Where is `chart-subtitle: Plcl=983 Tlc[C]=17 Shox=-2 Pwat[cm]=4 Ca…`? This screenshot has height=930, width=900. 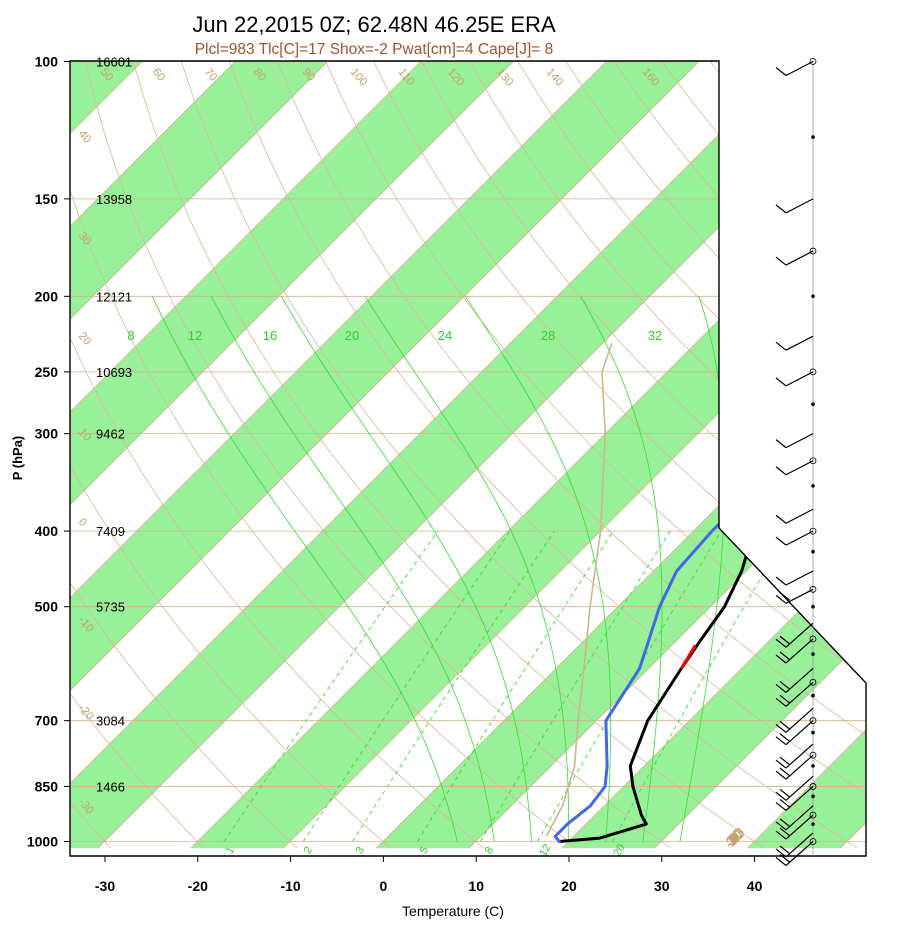
chart-subtitle: Plcl=983 Tlc[C]=17 Shox=-2 Pwat[cm]=4 Ca… is located at coordinates (374, 49).